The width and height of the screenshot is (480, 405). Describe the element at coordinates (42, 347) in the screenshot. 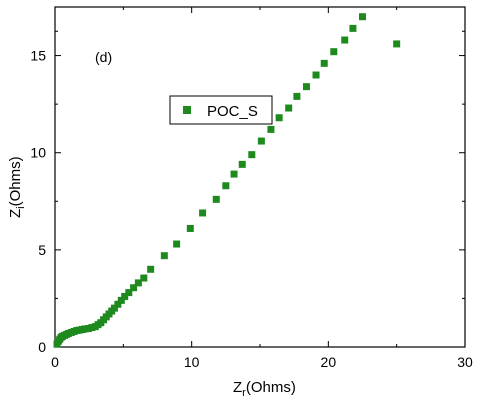

I see `y-tick-label: 0` at that location.